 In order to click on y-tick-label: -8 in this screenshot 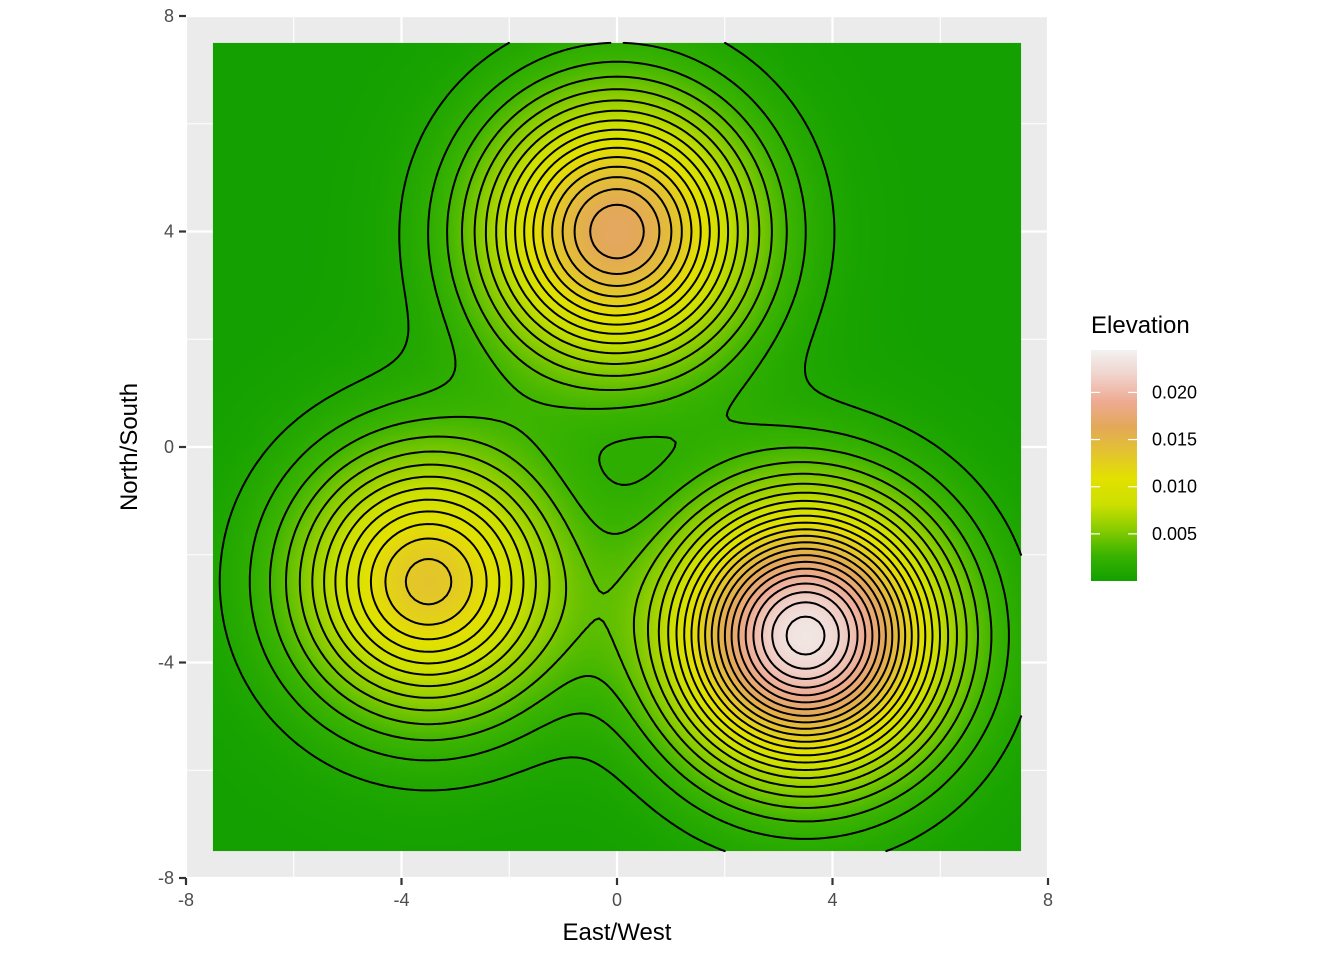, I will do `click(166, 878)`.